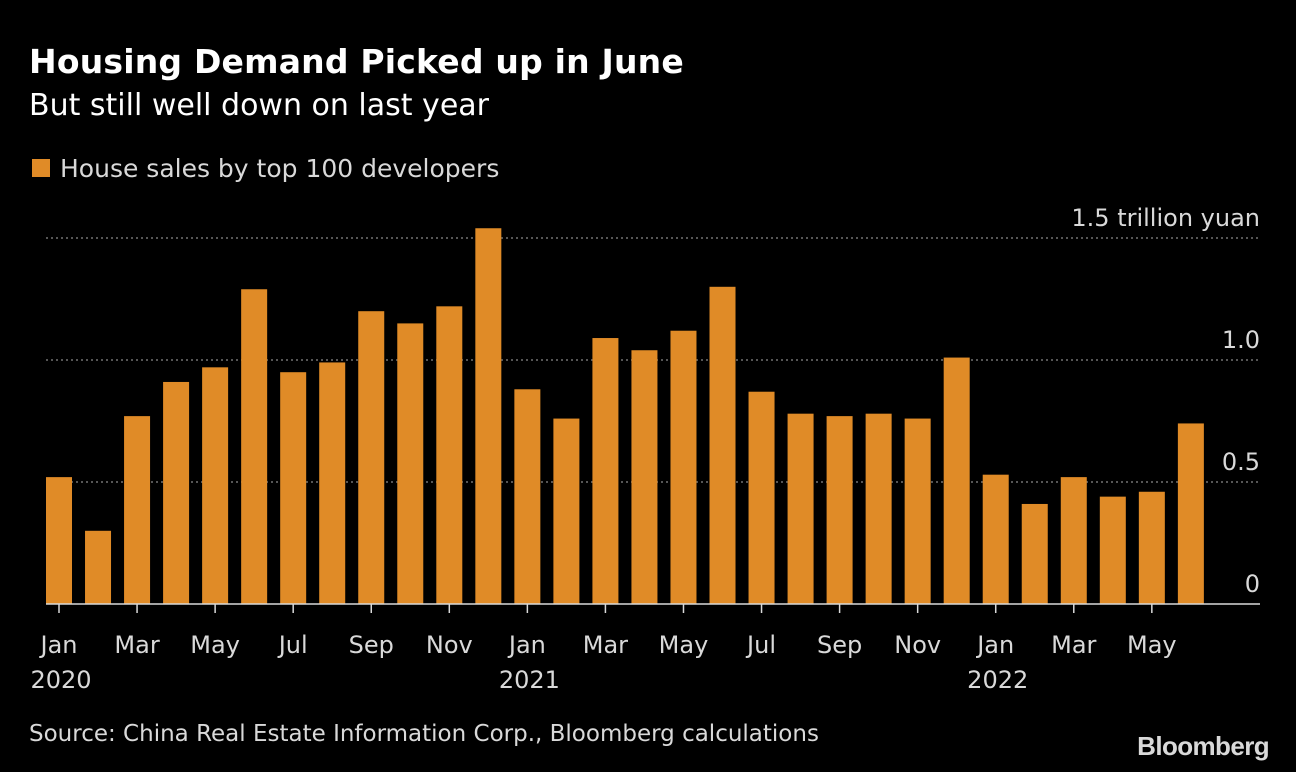 The width and height of the screenshot is (1296, 772). Describe the element at coordinates (280, 168) in the screenshot. I see `legend-label: House sales by top 100 developers` at that location.